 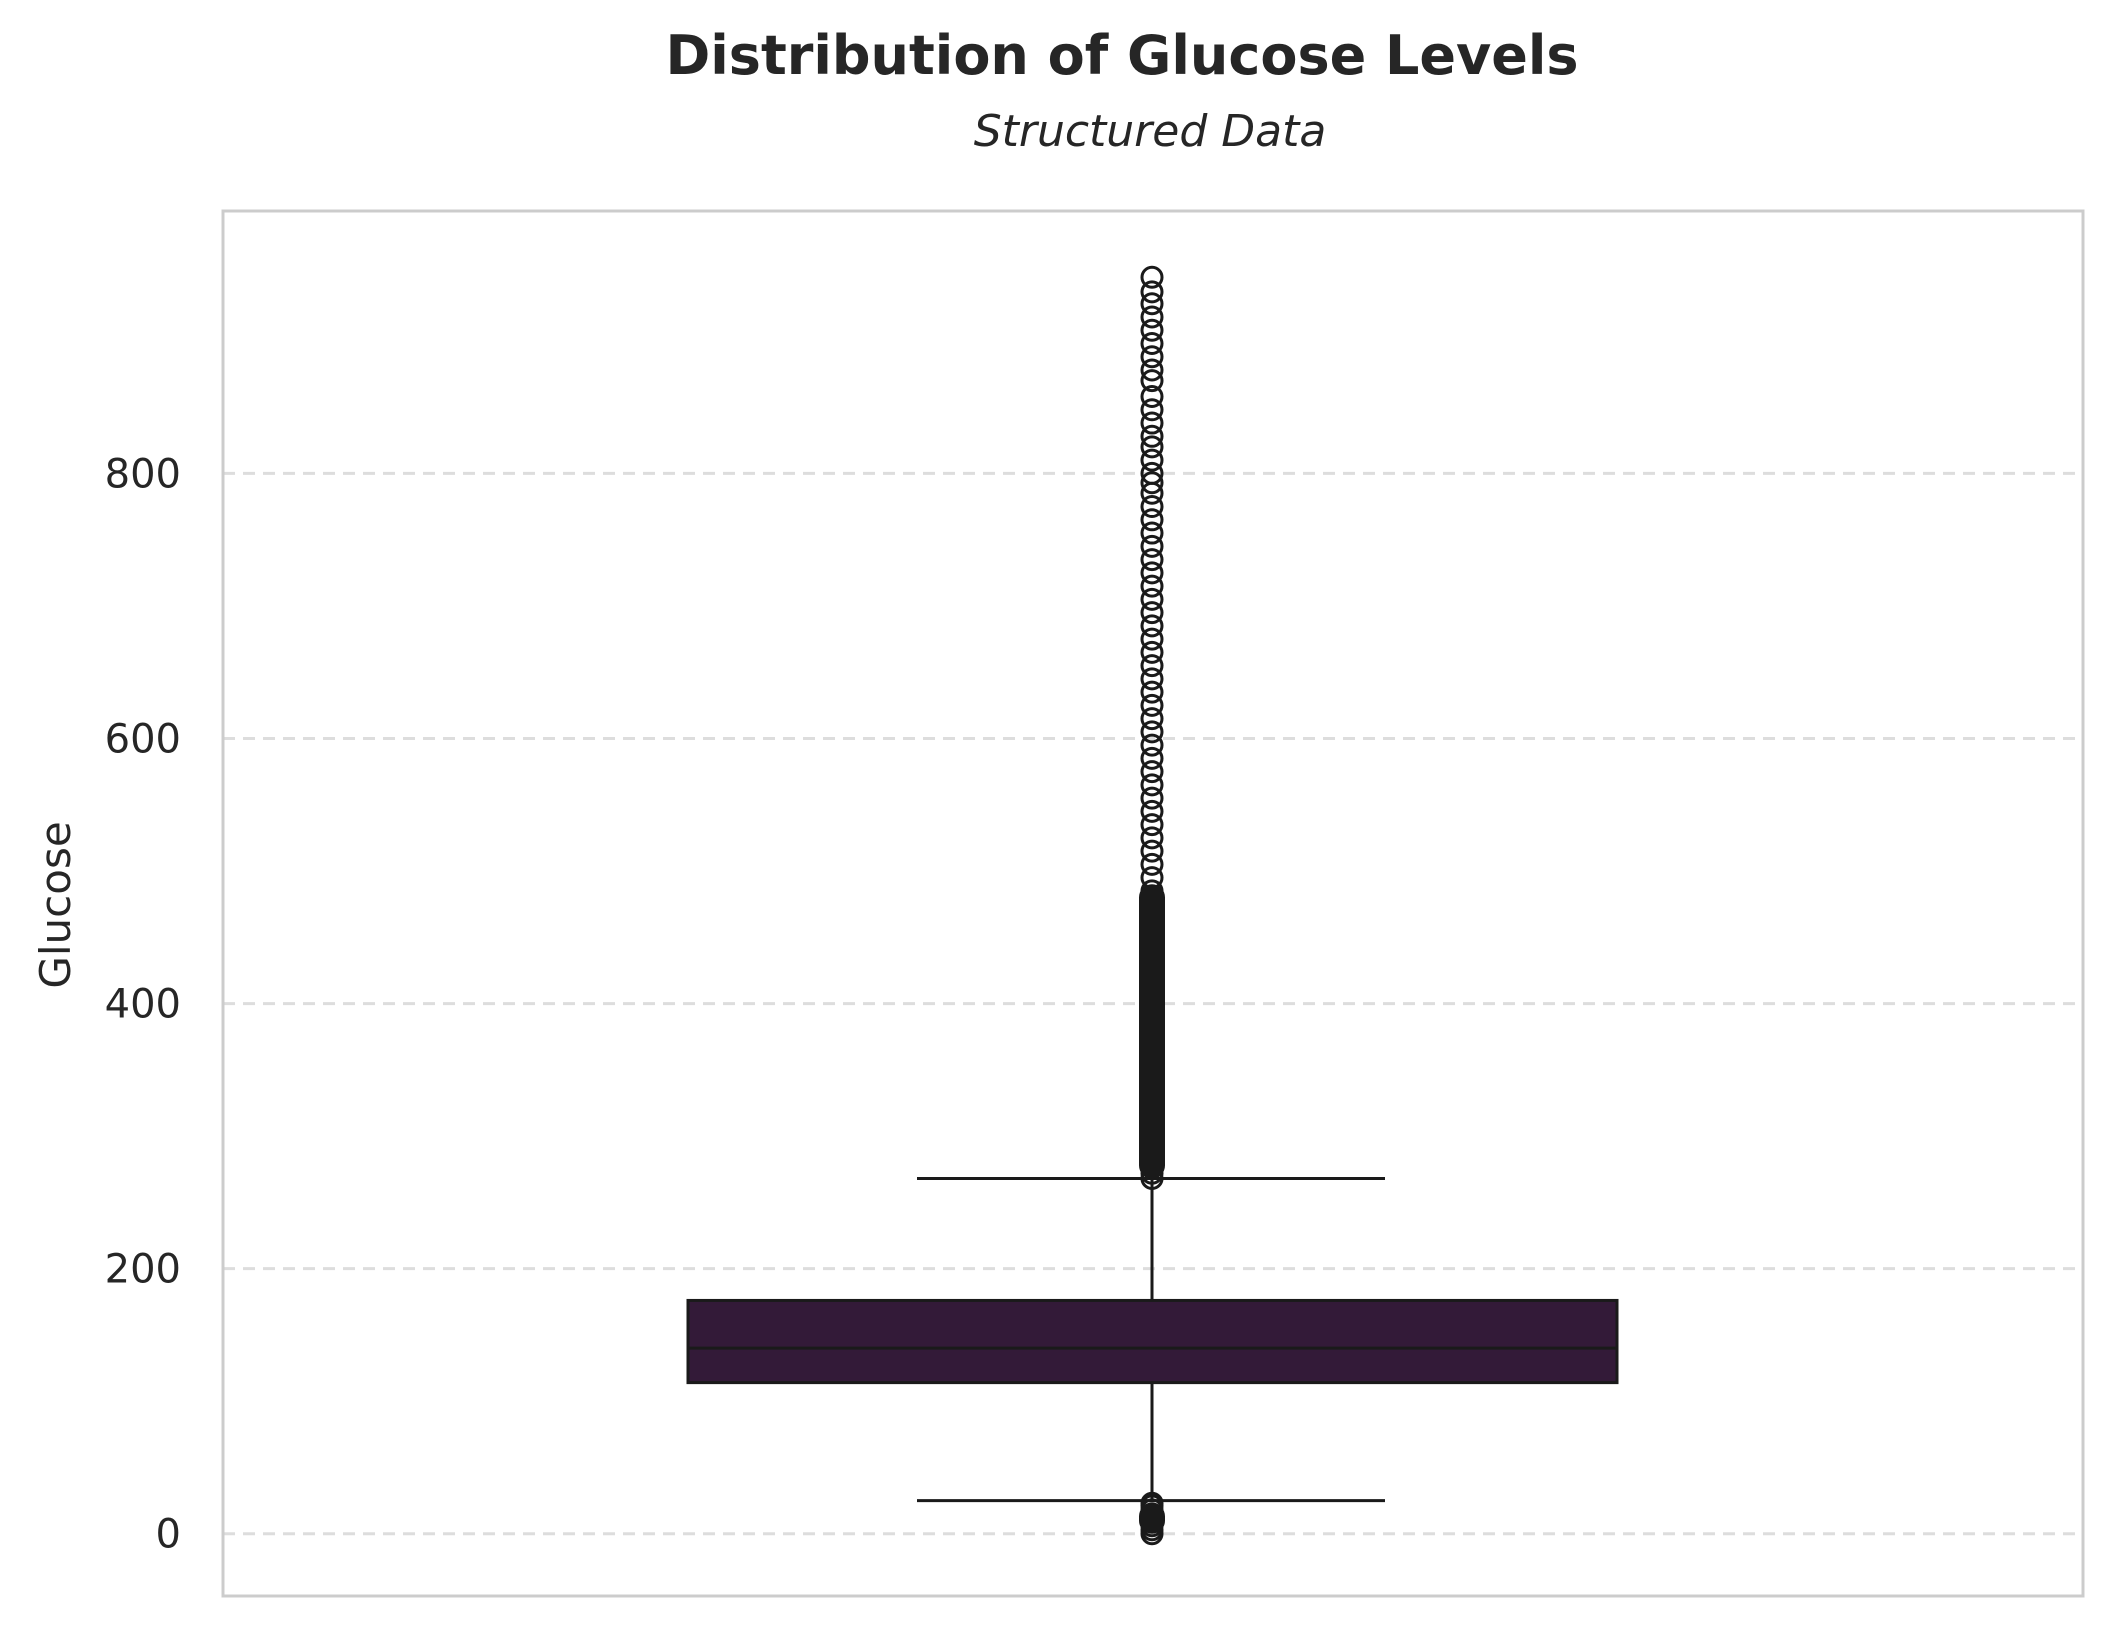 I want to click on dense-outlier-band-high, so click(x=1152, y=1031).